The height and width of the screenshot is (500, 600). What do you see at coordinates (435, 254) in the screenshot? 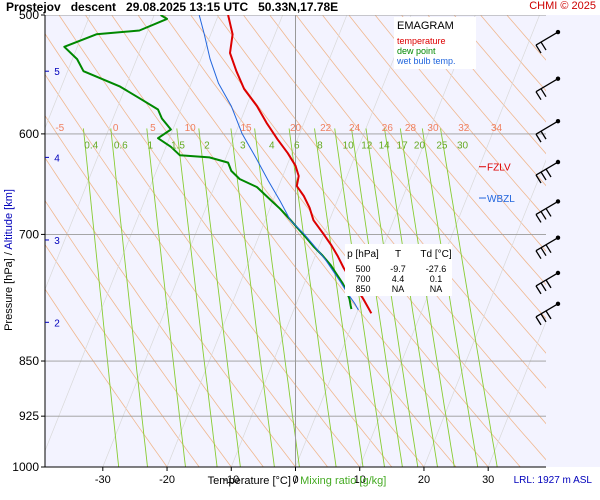
I see `table-header: Td [°C]` at bounding box center [435, 254].